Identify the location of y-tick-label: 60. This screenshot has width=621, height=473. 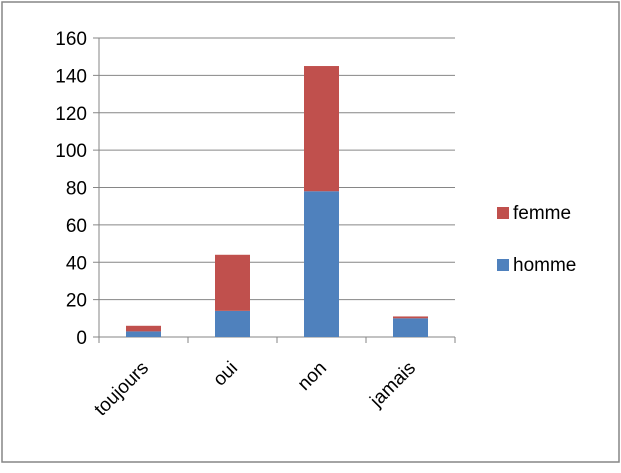
(76, 226).